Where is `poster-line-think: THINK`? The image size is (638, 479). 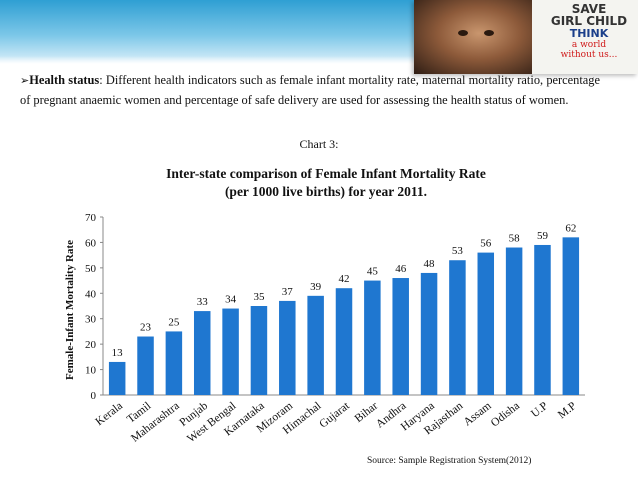
poster-line-think: THINK is located at coordinates (589, 33).